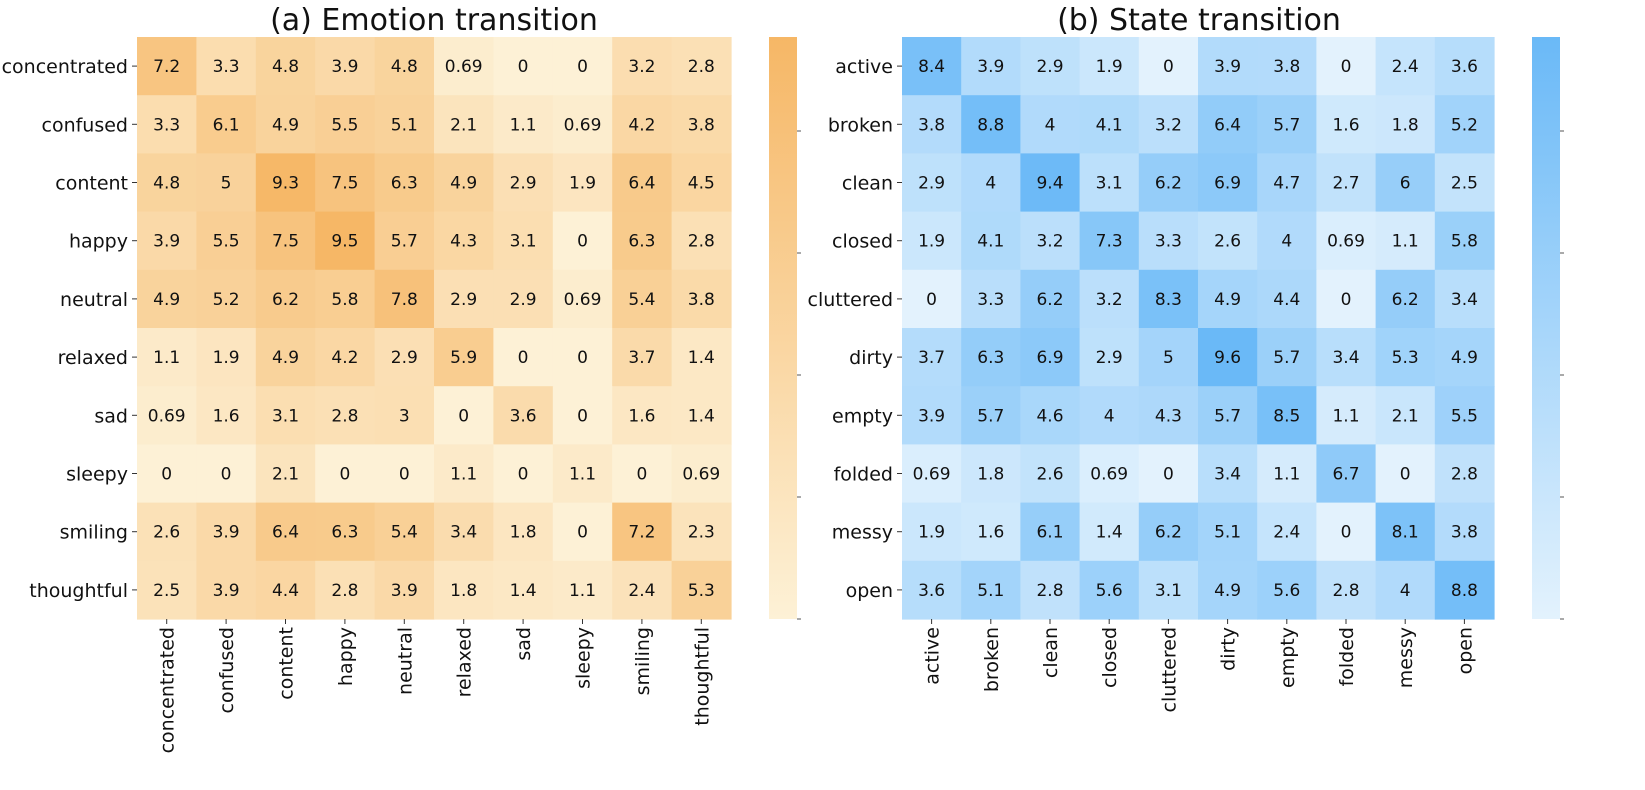 This screenshot has height=790, width=1645. What do you see at coordinates (1288, 657) in the screenshot?
I see `x-tick-label: empty` at bounding box center [1288, 657].